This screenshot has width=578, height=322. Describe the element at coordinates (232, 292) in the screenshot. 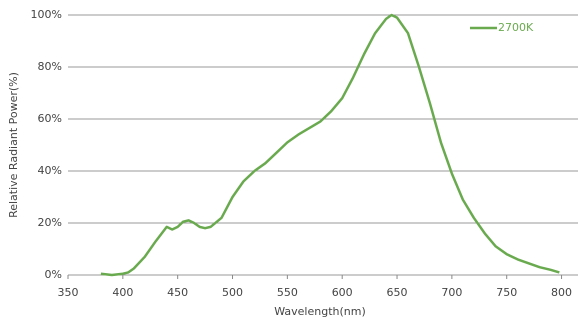

I see `x-tick-label: 500` at that location.